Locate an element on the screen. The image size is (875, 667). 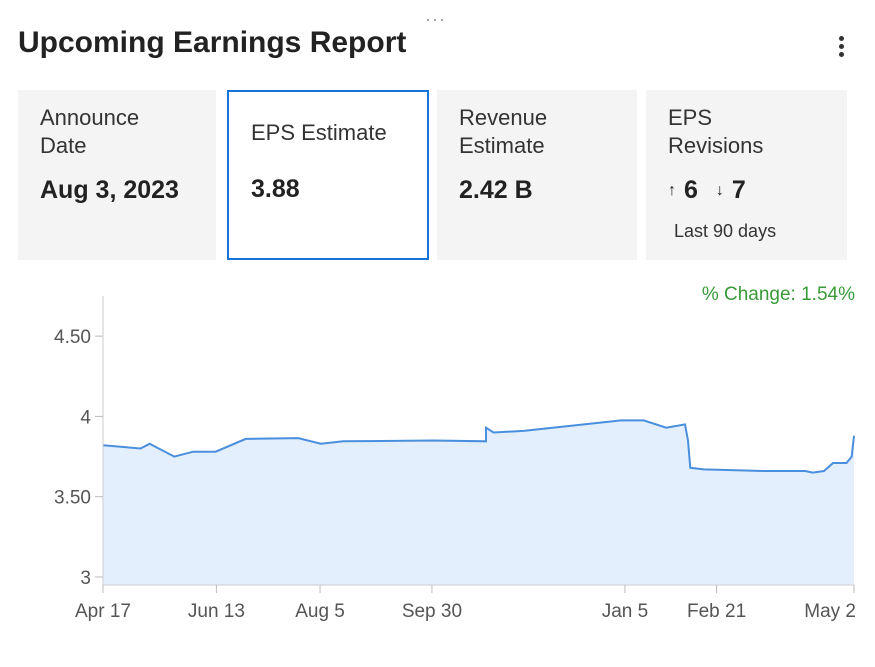
announce-date-value: Aug 3, 2023 is located at coordinates (109, 190).